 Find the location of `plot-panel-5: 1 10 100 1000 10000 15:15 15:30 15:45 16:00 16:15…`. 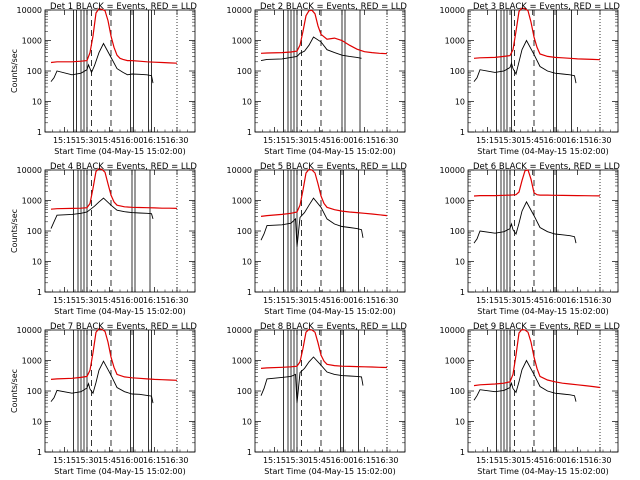

plot-panel-5: 1 10 100 1000 10000 15:15 15:30 15:45 16:00 16:15… is located at coordinates (317, 239).